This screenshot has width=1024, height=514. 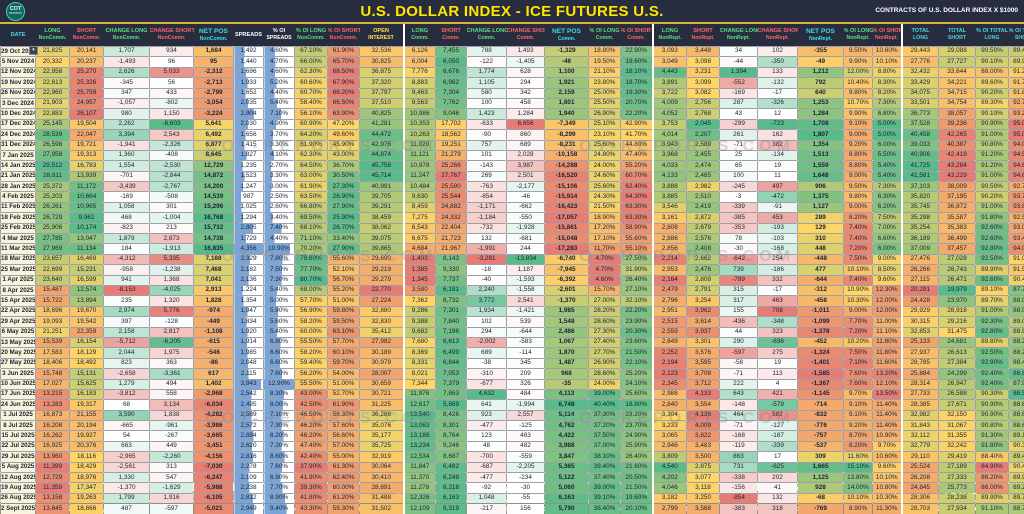 I want to click on cell: -18, so click(x=486, y=270).